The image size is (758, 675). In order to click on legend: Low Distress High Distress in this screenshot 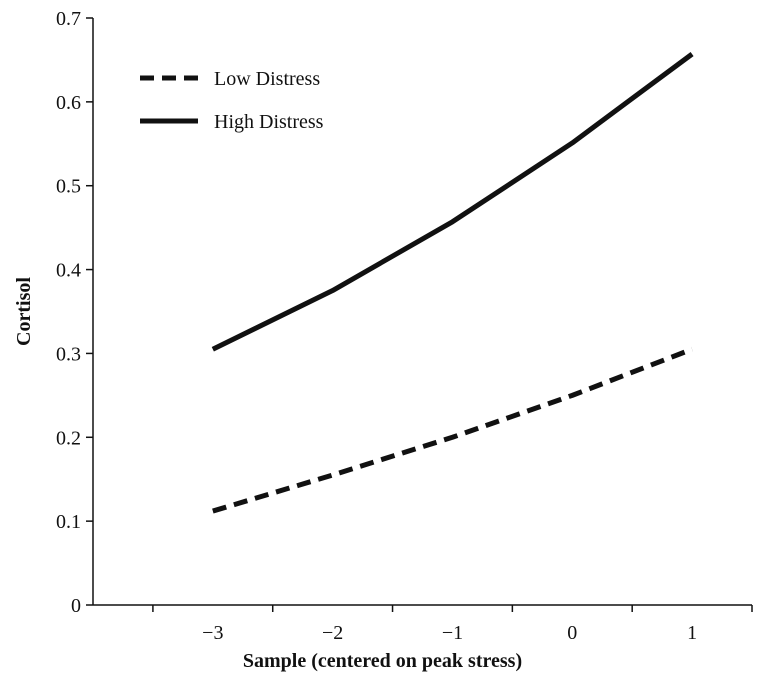, I will do `click(232, 100)`.